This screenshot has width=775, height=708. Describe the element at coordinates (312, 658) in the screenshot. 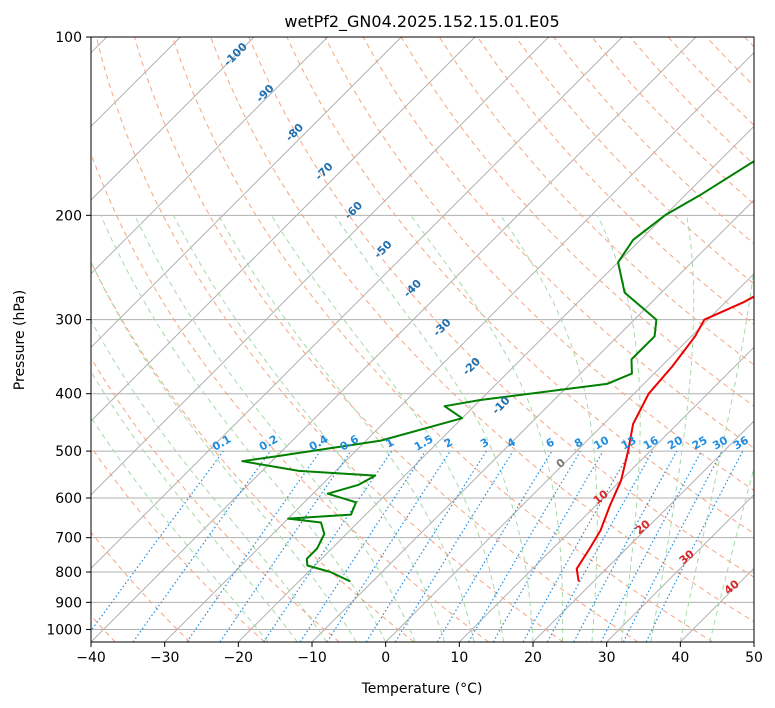

I see `x-tick-label: −10` at that location.